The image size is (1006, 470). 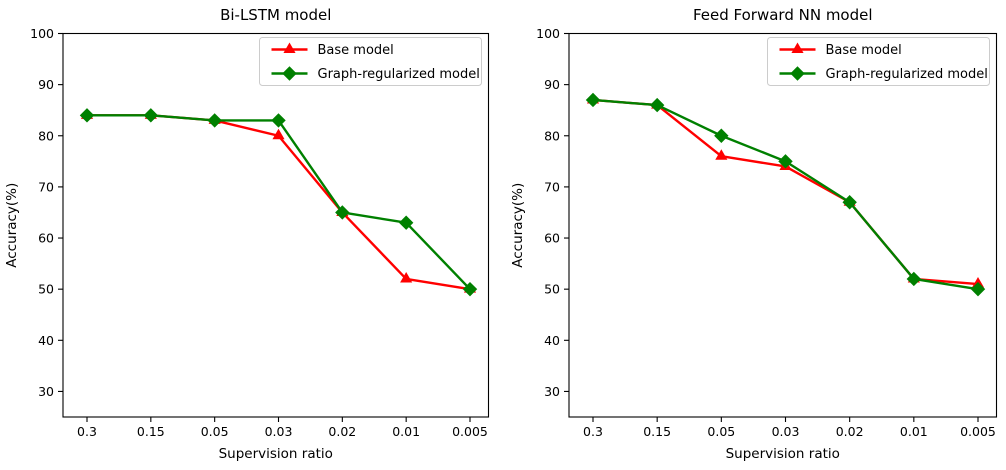 What do you see at coordinates (275, 15) in the screenshot?
I see `chart-title: Bi-LSTM model` at bounding box center [275, 15].